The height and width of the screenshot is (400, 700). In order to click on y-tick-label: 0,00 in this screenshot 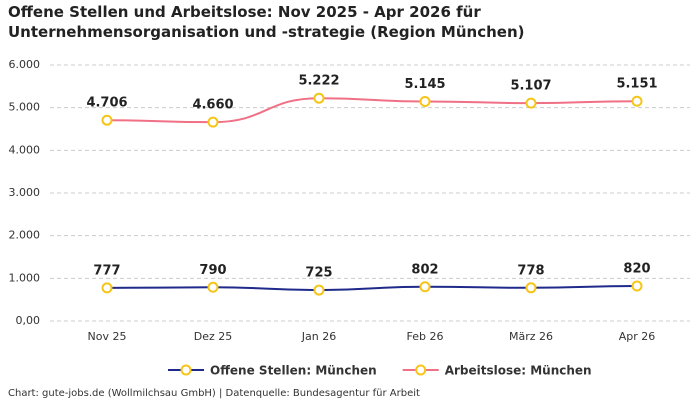, I will do `click(28, 320)`.